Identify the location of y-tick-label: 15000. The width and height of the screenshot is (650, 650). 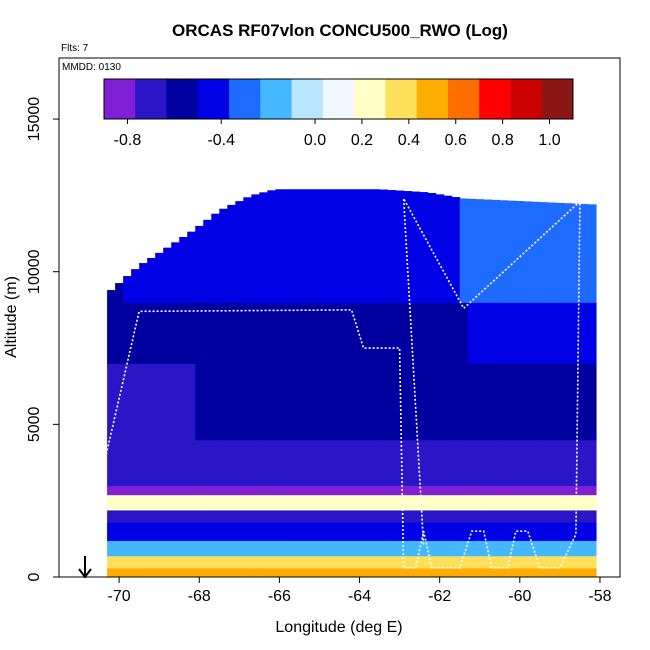
(34, 119).